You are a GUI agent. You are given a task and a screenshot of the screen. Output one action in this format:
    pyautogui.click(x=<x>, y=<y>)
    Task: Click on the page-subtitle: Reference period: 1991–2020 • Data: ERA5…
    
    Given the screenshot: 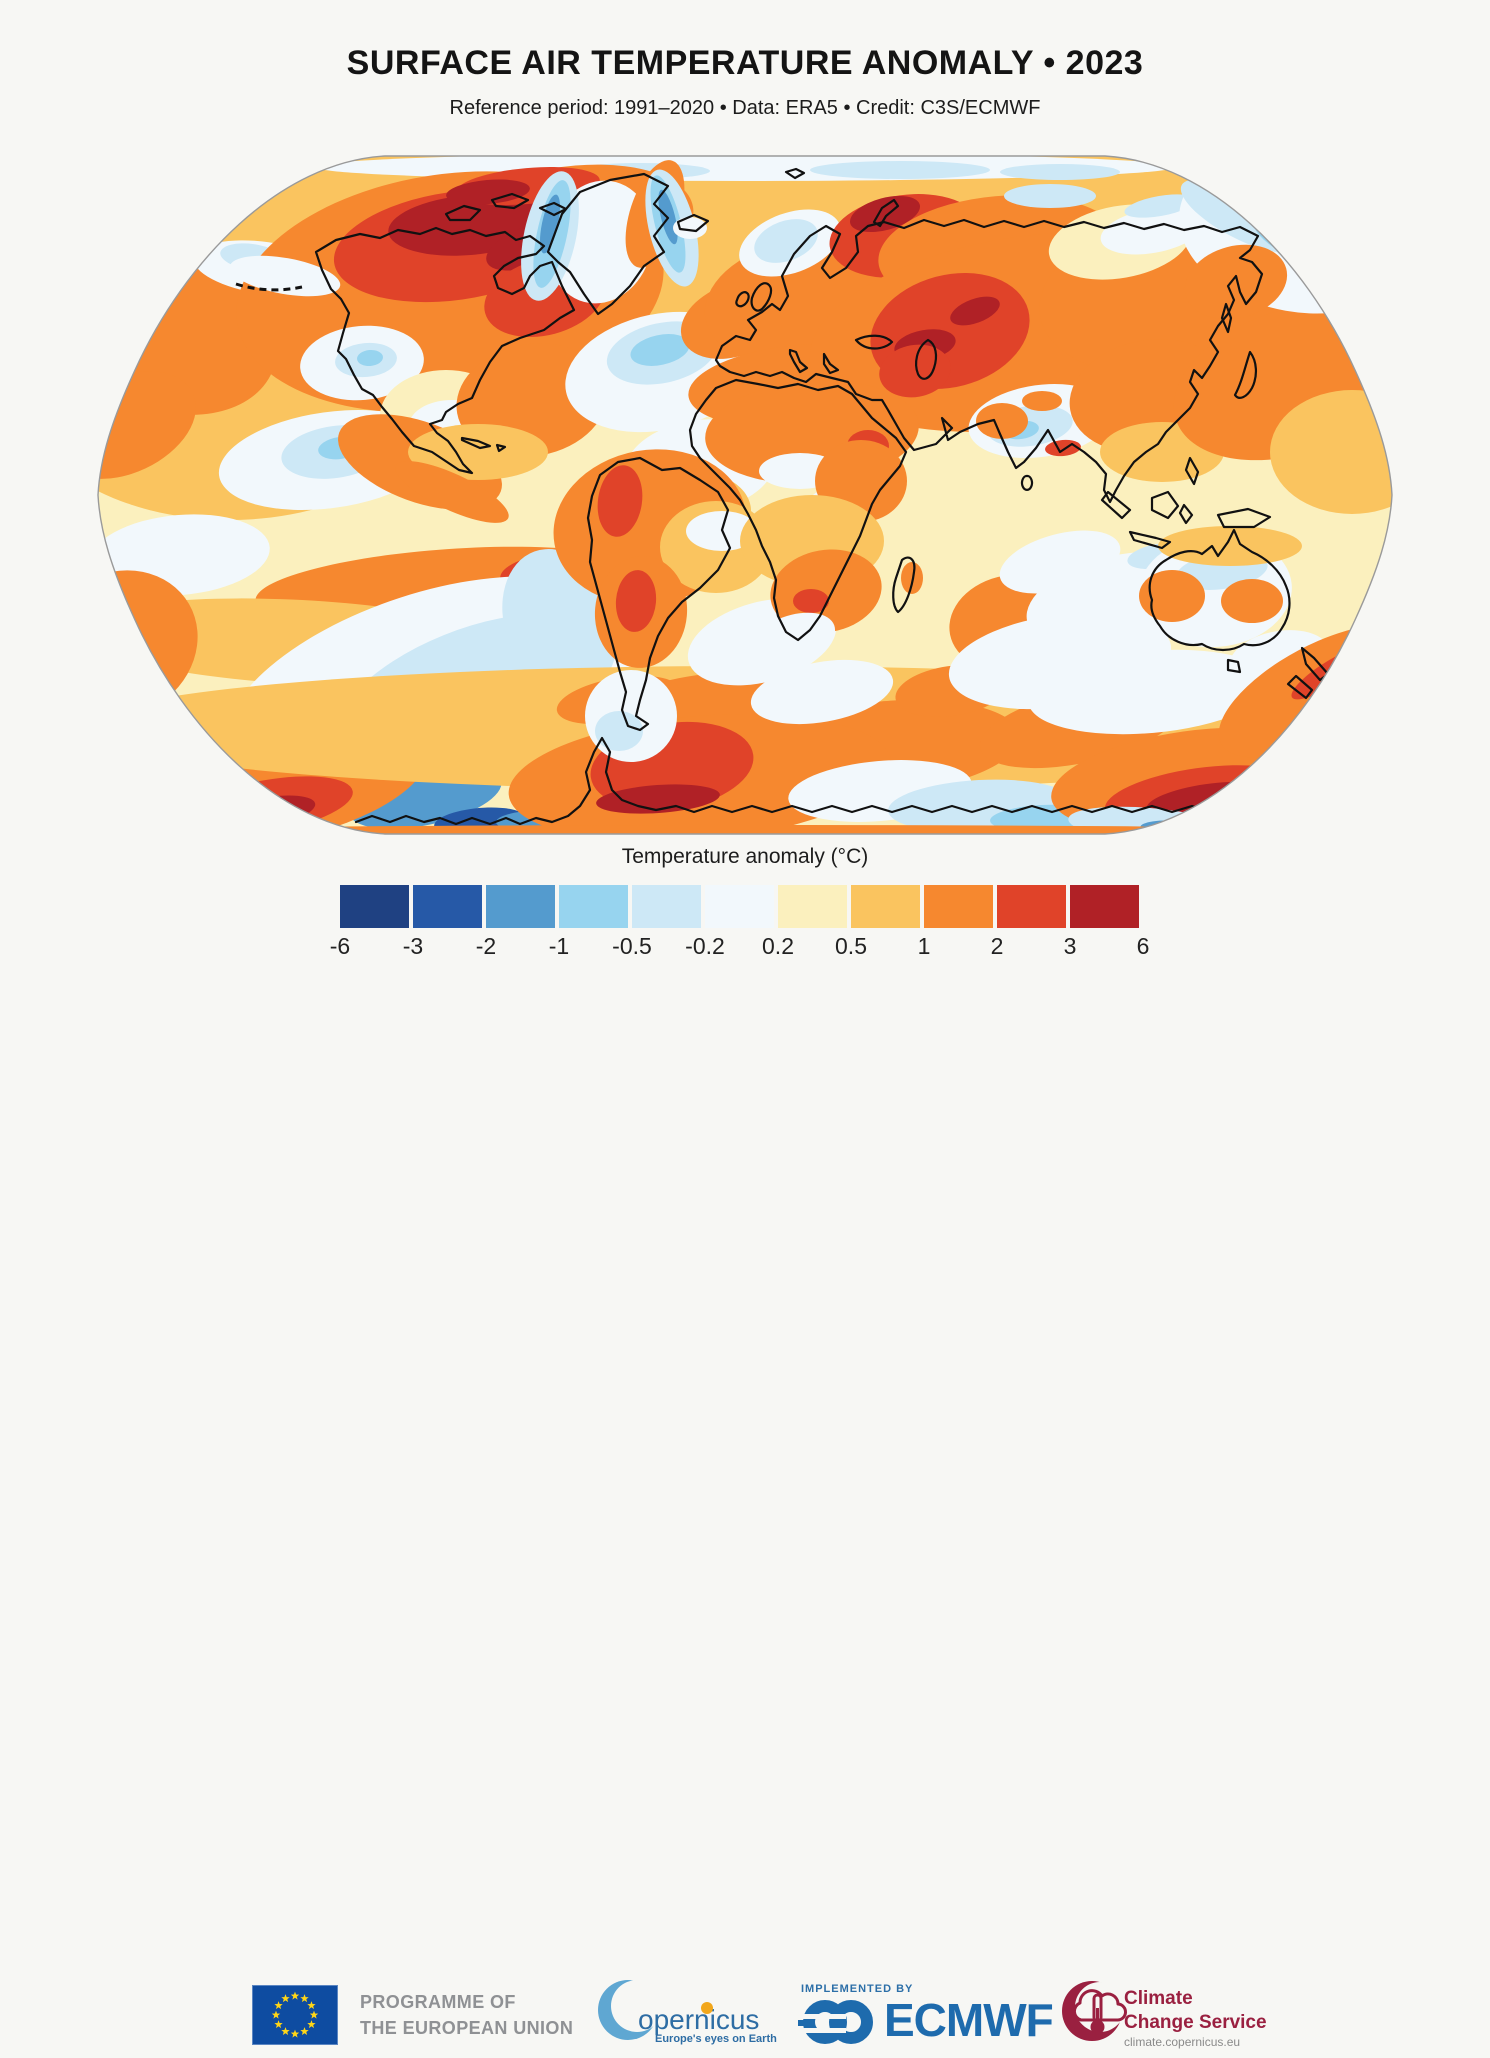 What is the action you would take?
    pyautogui.click(x=745, y=108)
    